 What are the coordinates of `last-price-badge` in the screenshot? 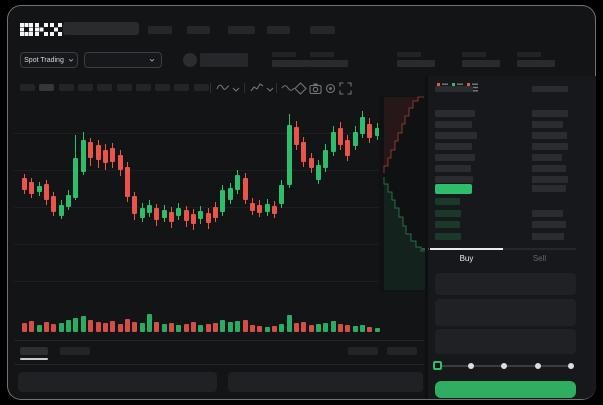 It's located at (453, 189).